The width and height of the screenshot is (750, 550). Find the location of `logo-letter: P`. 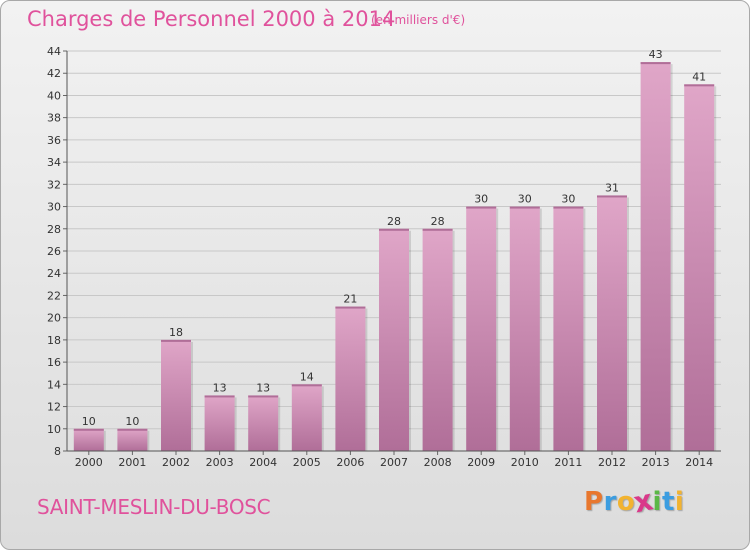

logo-letter: P is located at coordinates (594, 502).